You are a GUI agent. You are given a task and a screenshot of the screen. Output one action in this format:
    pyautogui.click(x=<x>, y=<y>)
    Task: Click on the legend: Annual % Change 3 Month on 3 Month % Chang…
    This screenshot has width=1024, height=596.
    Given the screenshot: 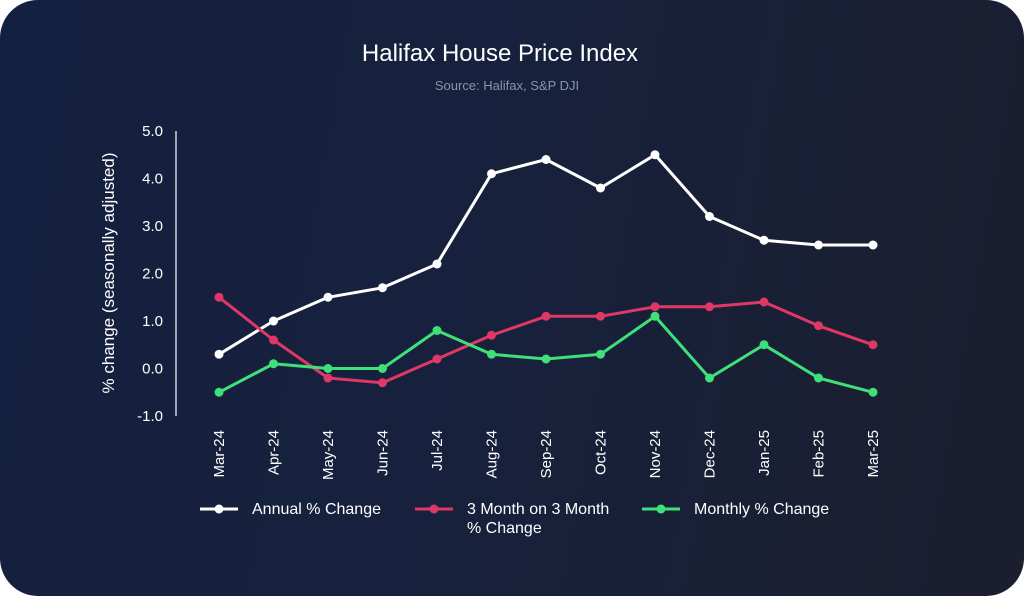 What is the action you would take?
    pyautogui.click(x=514, y=519)
    